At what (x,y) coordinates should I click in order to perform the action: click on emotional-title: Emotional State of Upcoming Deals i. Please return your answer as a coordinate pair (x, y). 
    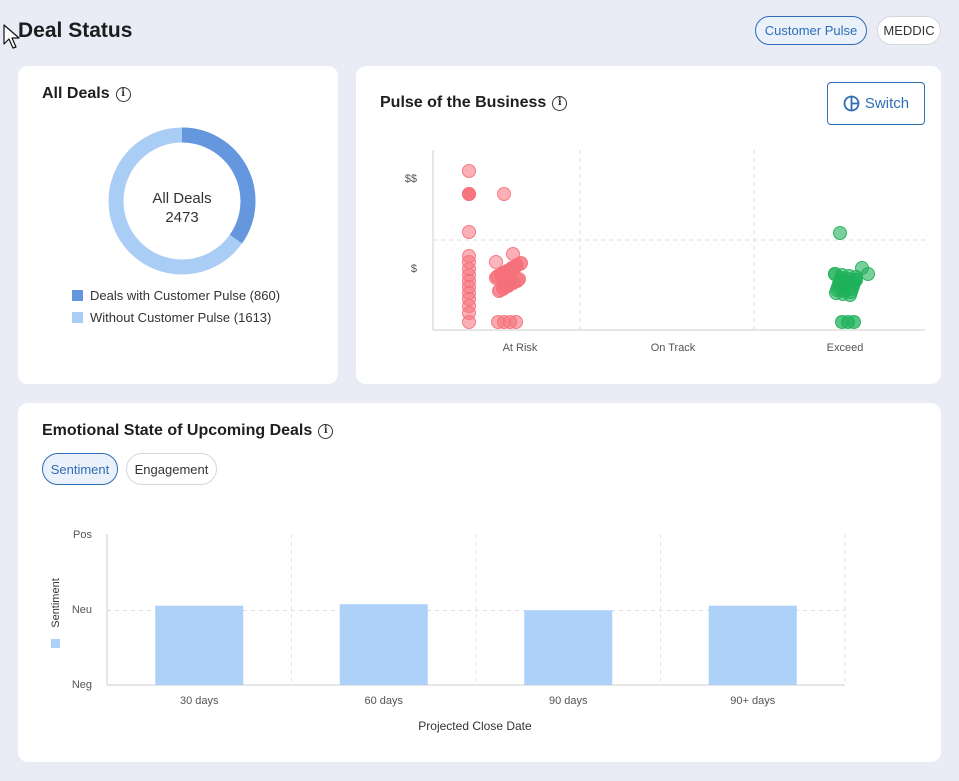
    Looking at the image, I should click on (188, 431).